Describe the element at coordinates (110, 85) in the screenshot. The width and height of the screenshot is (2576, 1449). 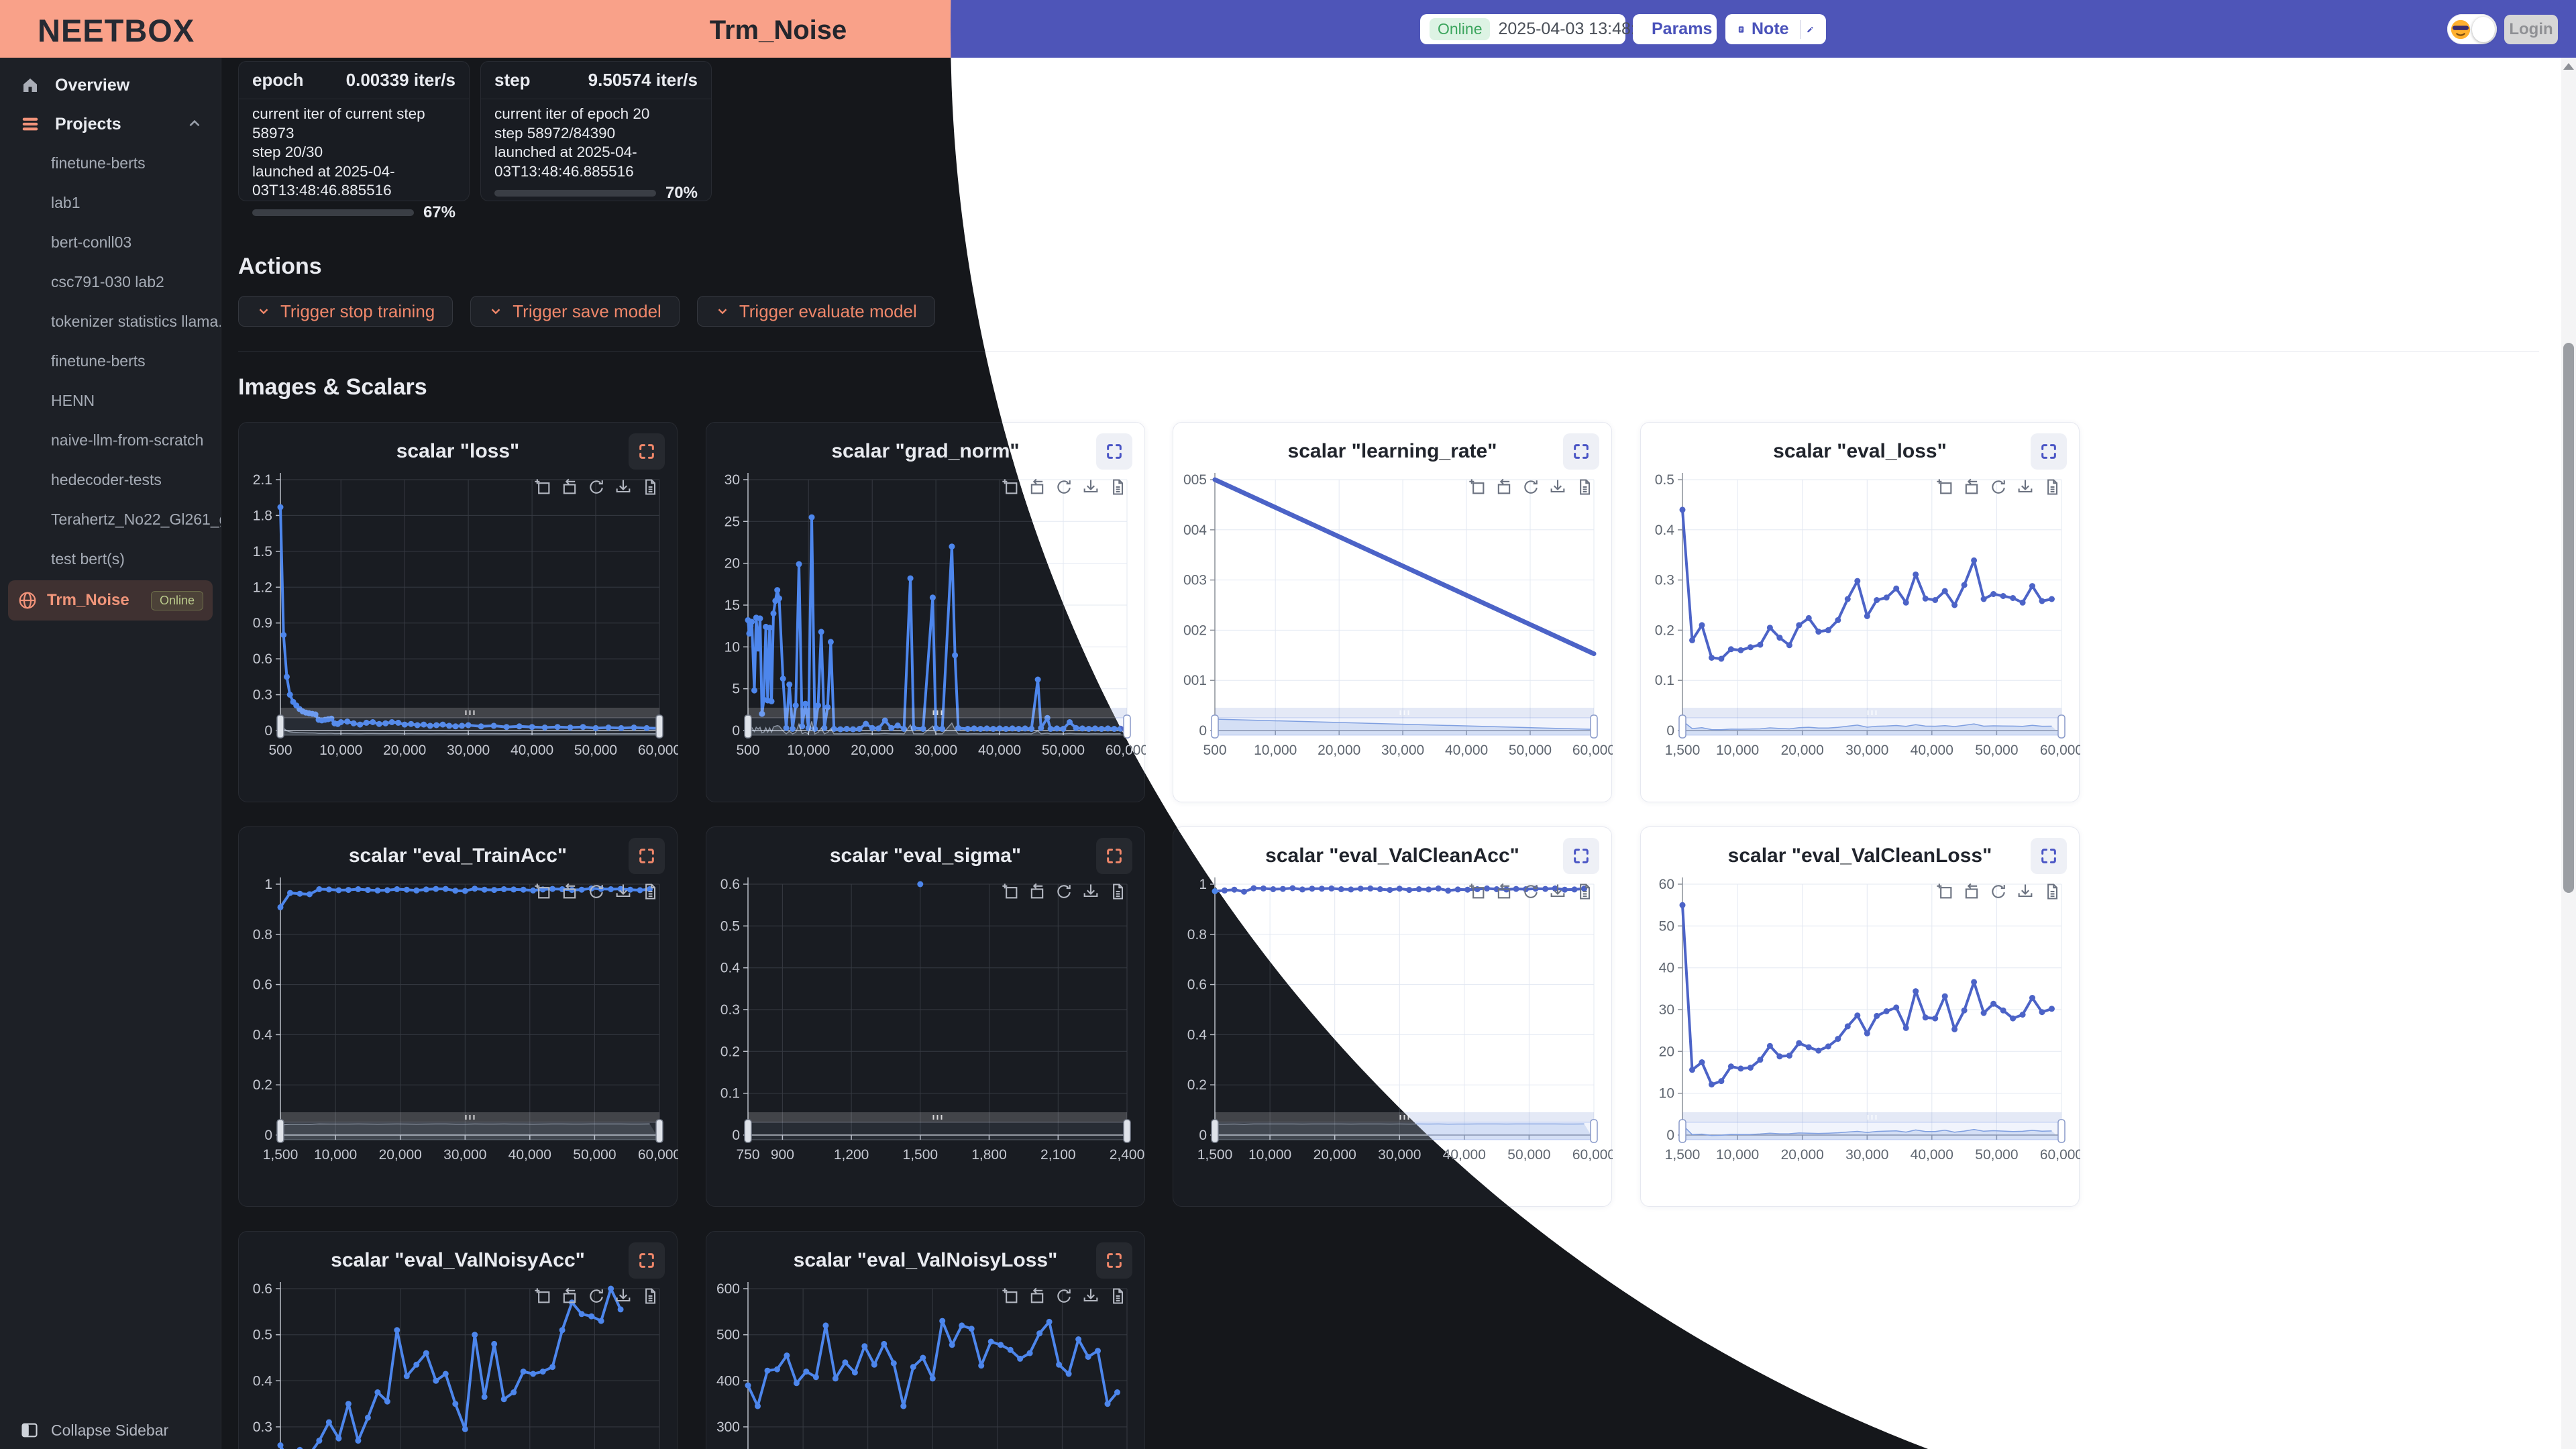
I see `sidebar-item-overview: Overview` at that location.